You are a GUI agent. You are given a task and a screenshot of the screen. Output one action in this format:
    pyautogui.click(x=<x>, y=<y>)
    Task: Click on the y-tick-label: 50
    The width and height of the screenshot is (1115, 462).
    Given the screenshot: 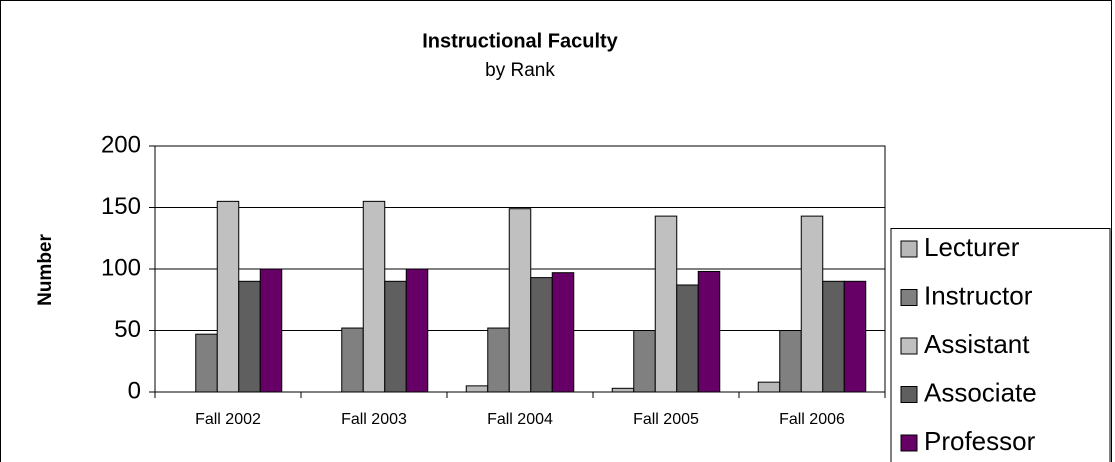 What is the action you would take?
    pyautogui.click(x=127, y=329)
    